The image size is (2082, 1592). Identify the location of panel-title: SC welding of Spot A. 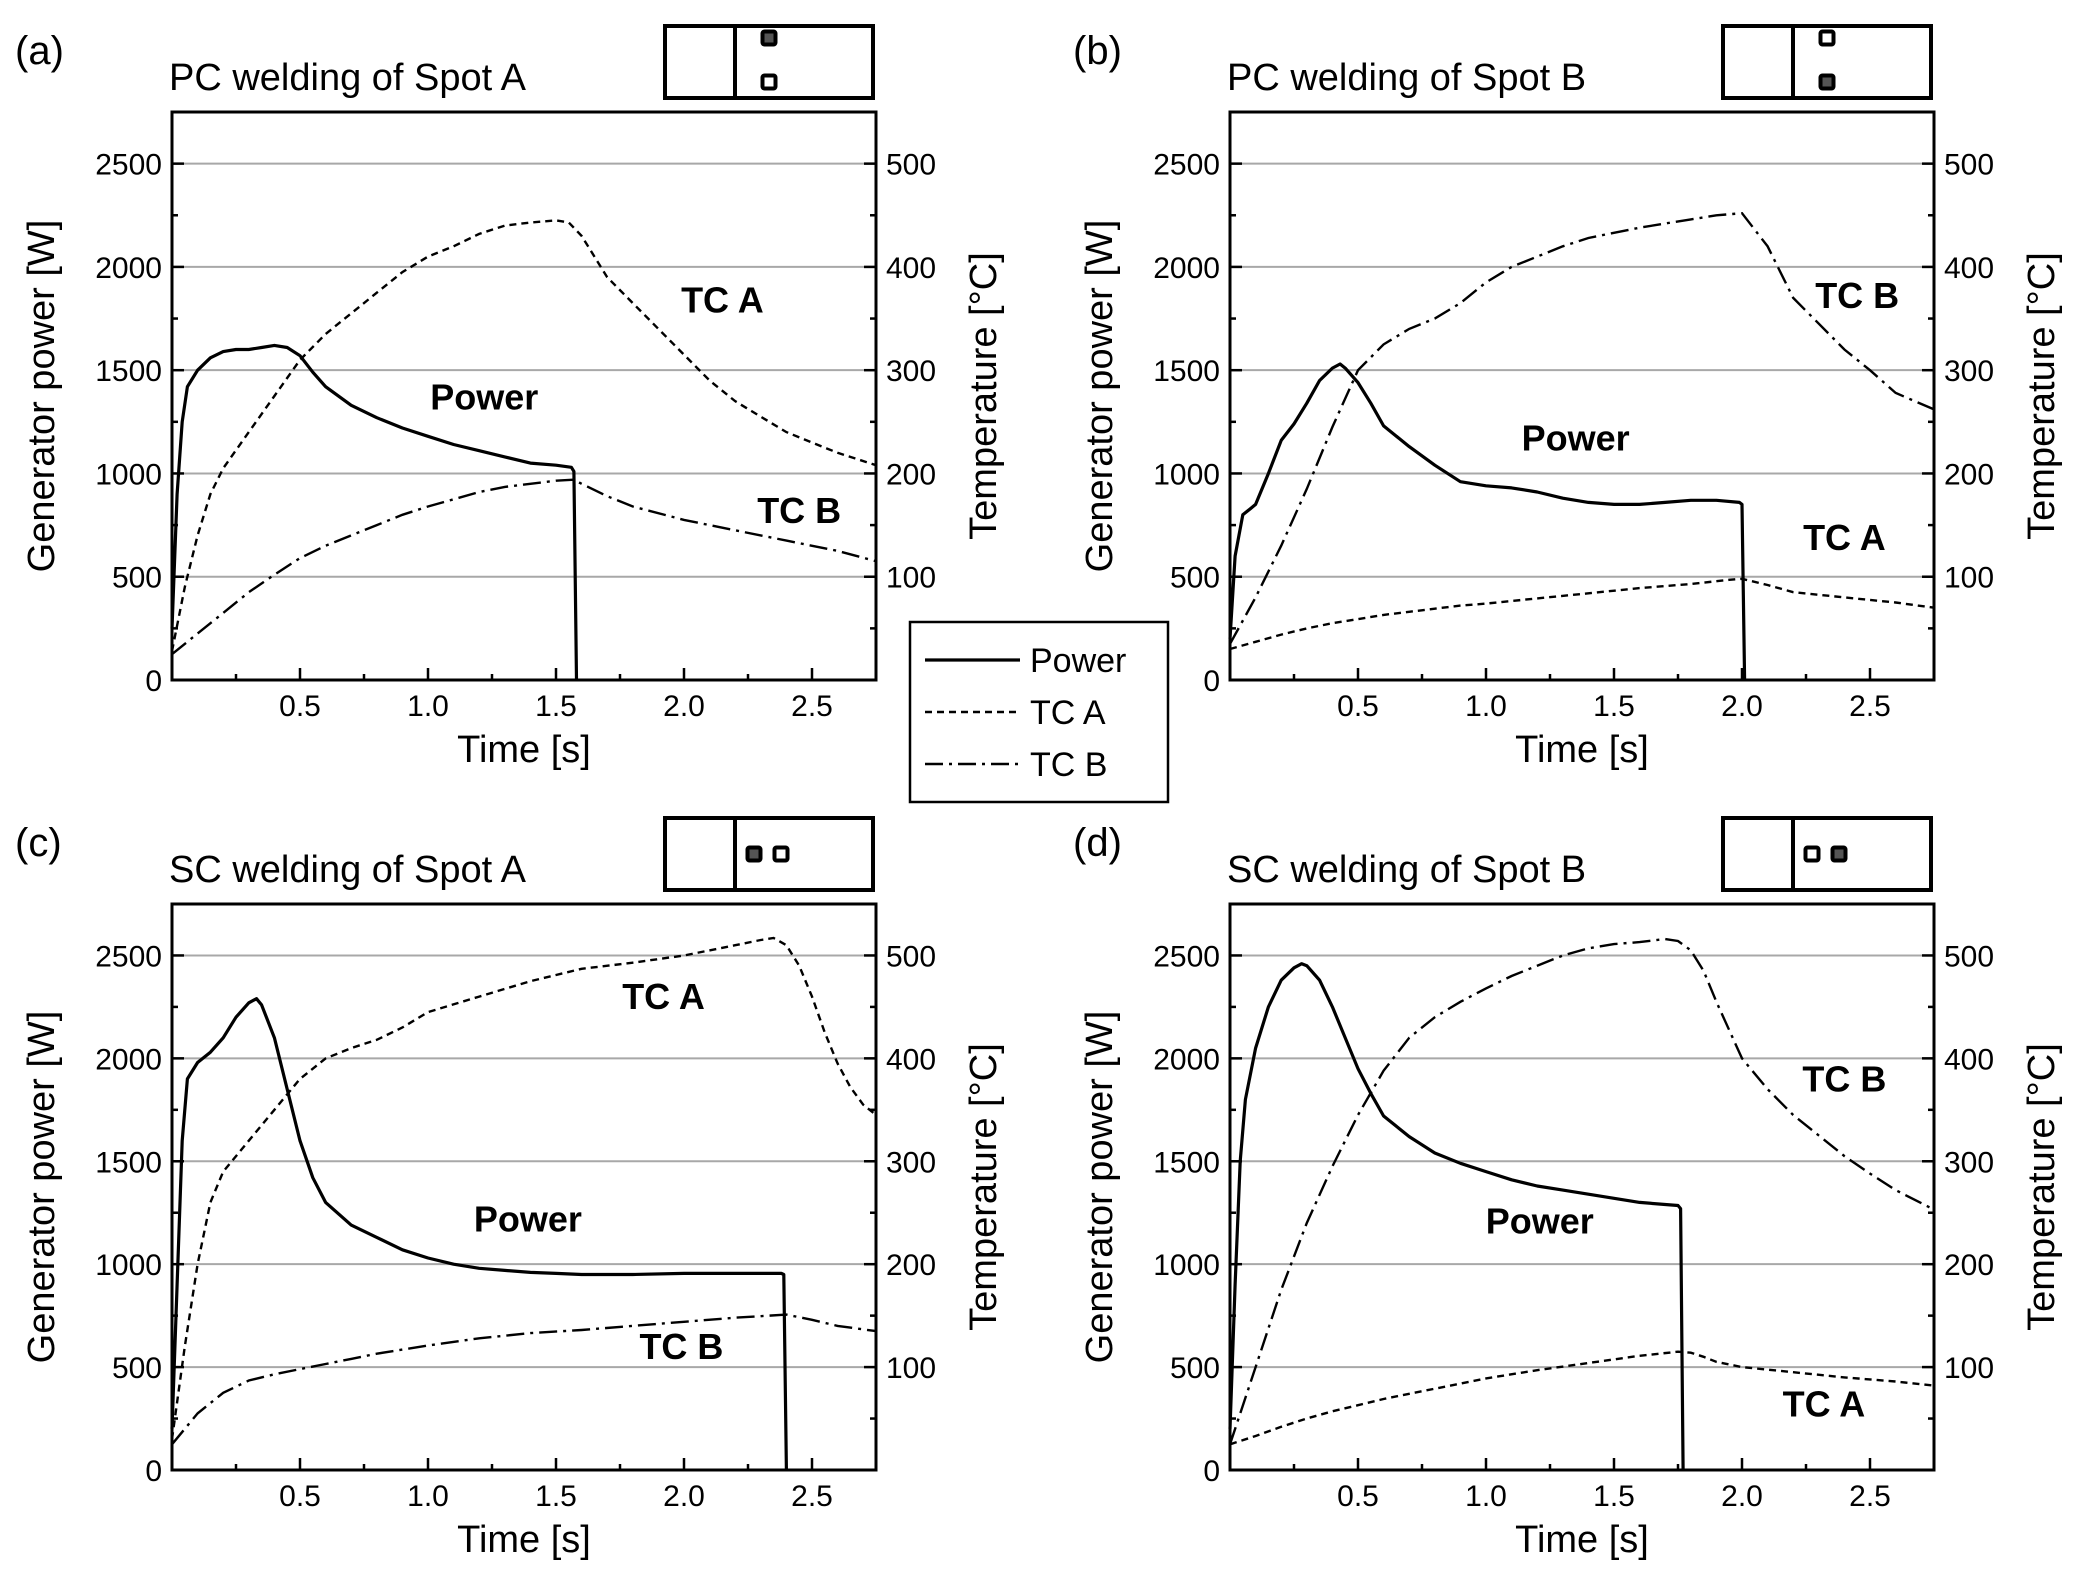
(348, 870).